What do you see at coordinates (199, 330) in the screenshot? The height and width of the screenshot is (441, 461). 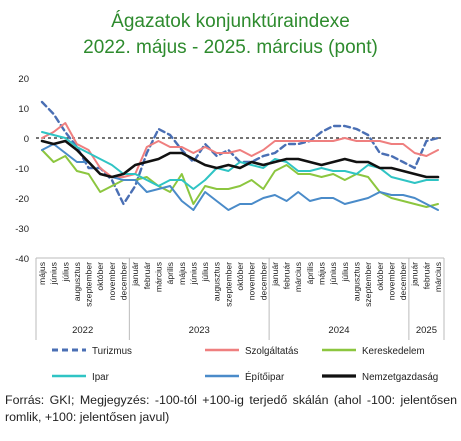 I see `year-label: 2023` at bounding box center [199, 330].